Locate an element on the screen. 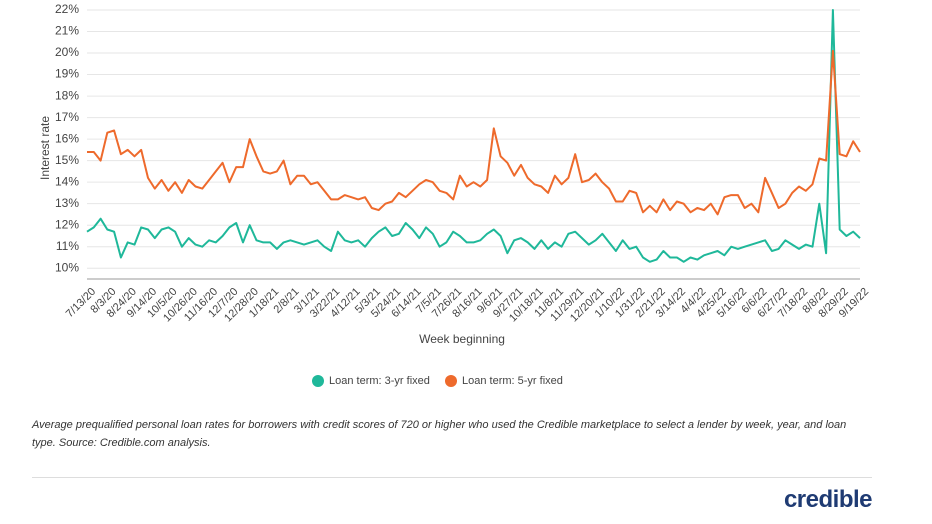 The width and height of the screenshot is (932, 524). y-tick-label: 19% is located at coordinates (67, 74).